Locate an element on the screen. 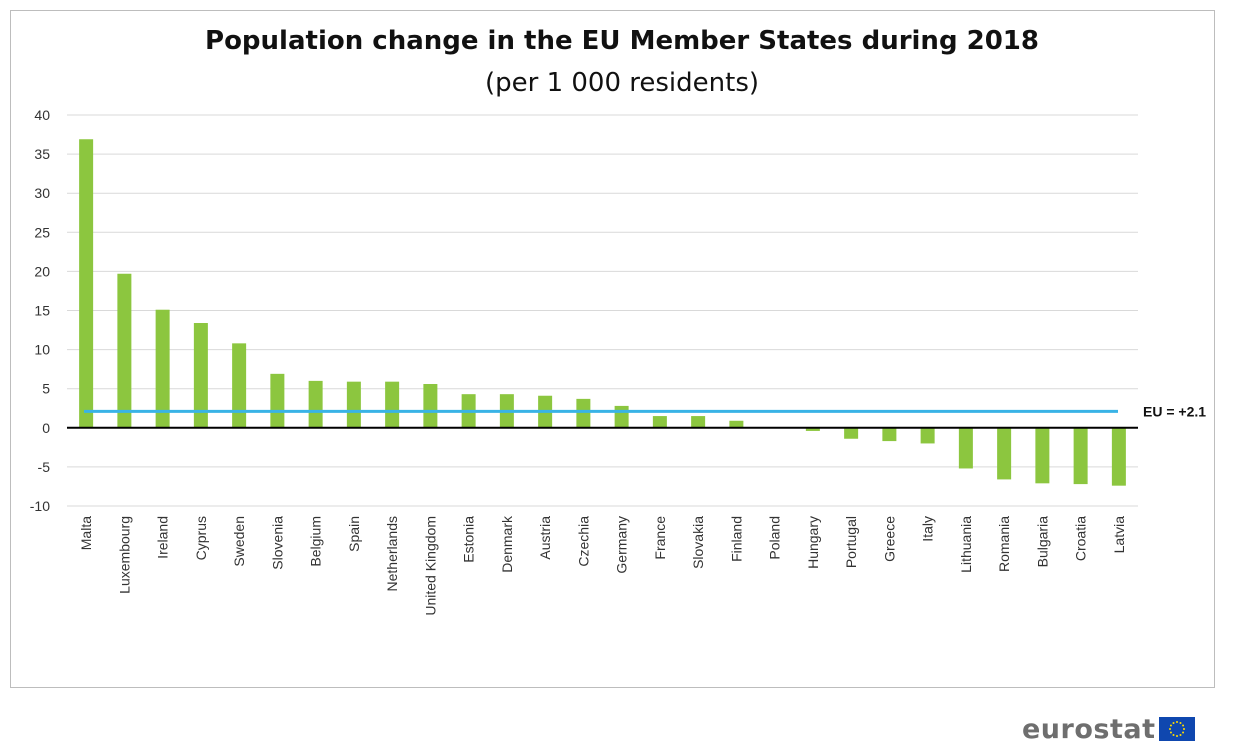 The height and width of the screenshot is (756, 1244). x-tick-label: Lithuania is located at coordinates (966, 544).